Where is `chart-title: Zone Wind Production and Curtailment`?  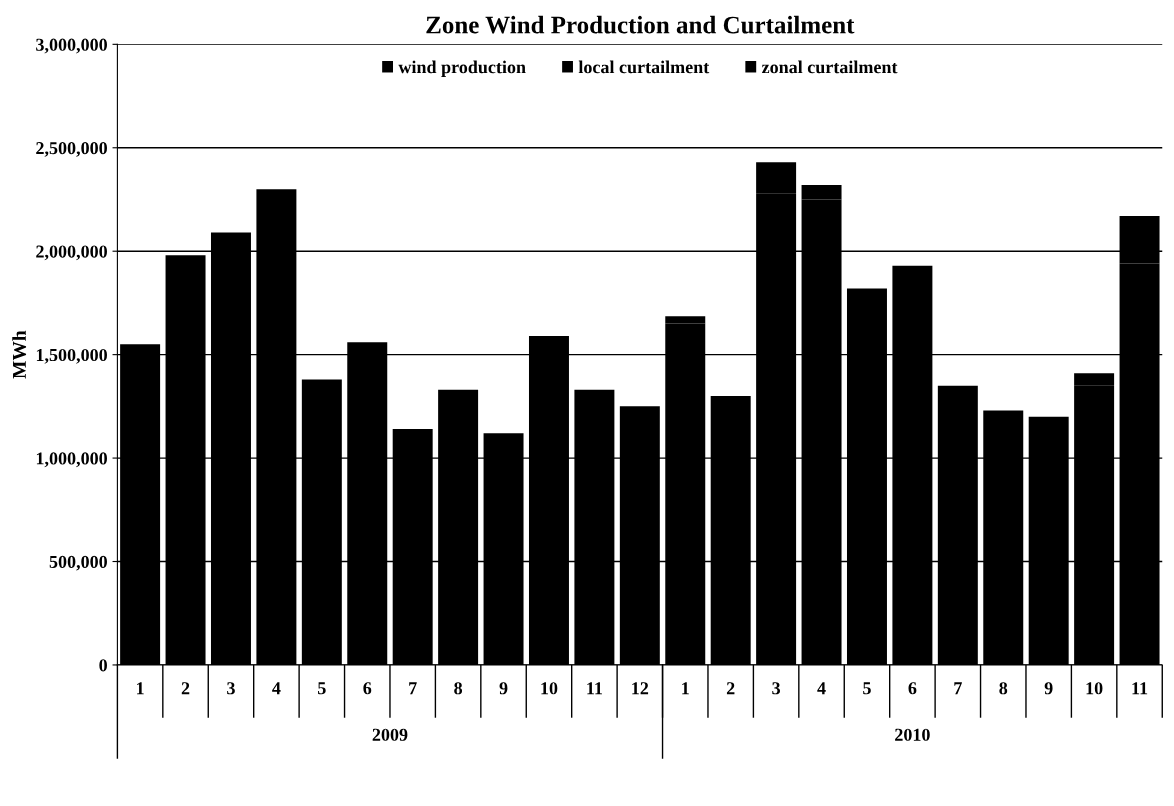 chart-title: Zone Wind Production and Curtailment is located at coordinates (640, 24).